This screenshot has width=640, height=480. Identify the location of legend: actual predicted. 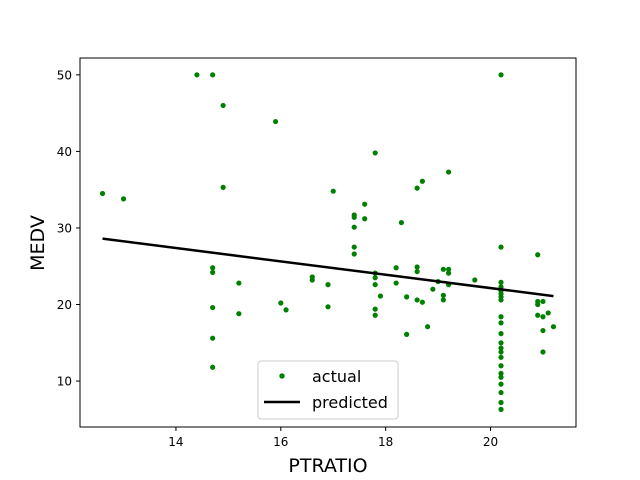
(328, 390).